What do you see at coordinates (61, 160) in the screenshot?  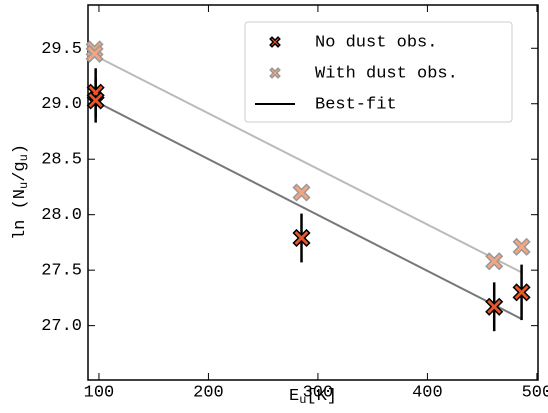 I see `y-tick-label: 28.5` at bounding box center [61, 160].